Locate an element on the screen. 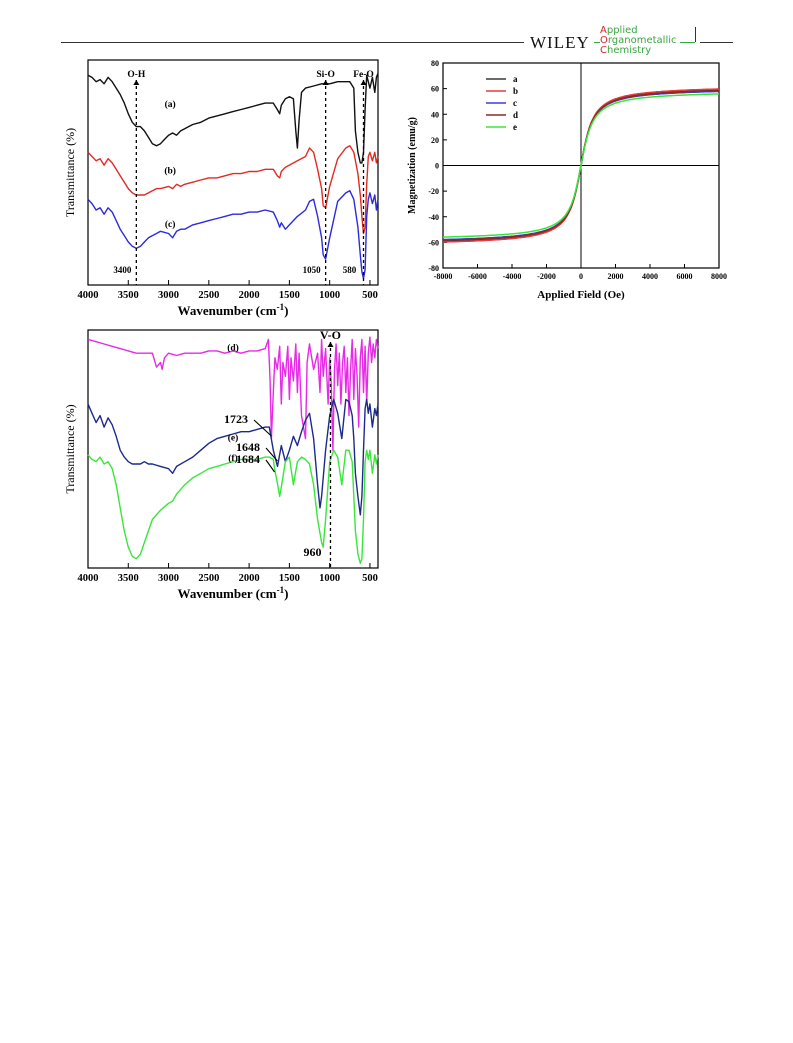  header-tick is located at coordinates (695, 34).